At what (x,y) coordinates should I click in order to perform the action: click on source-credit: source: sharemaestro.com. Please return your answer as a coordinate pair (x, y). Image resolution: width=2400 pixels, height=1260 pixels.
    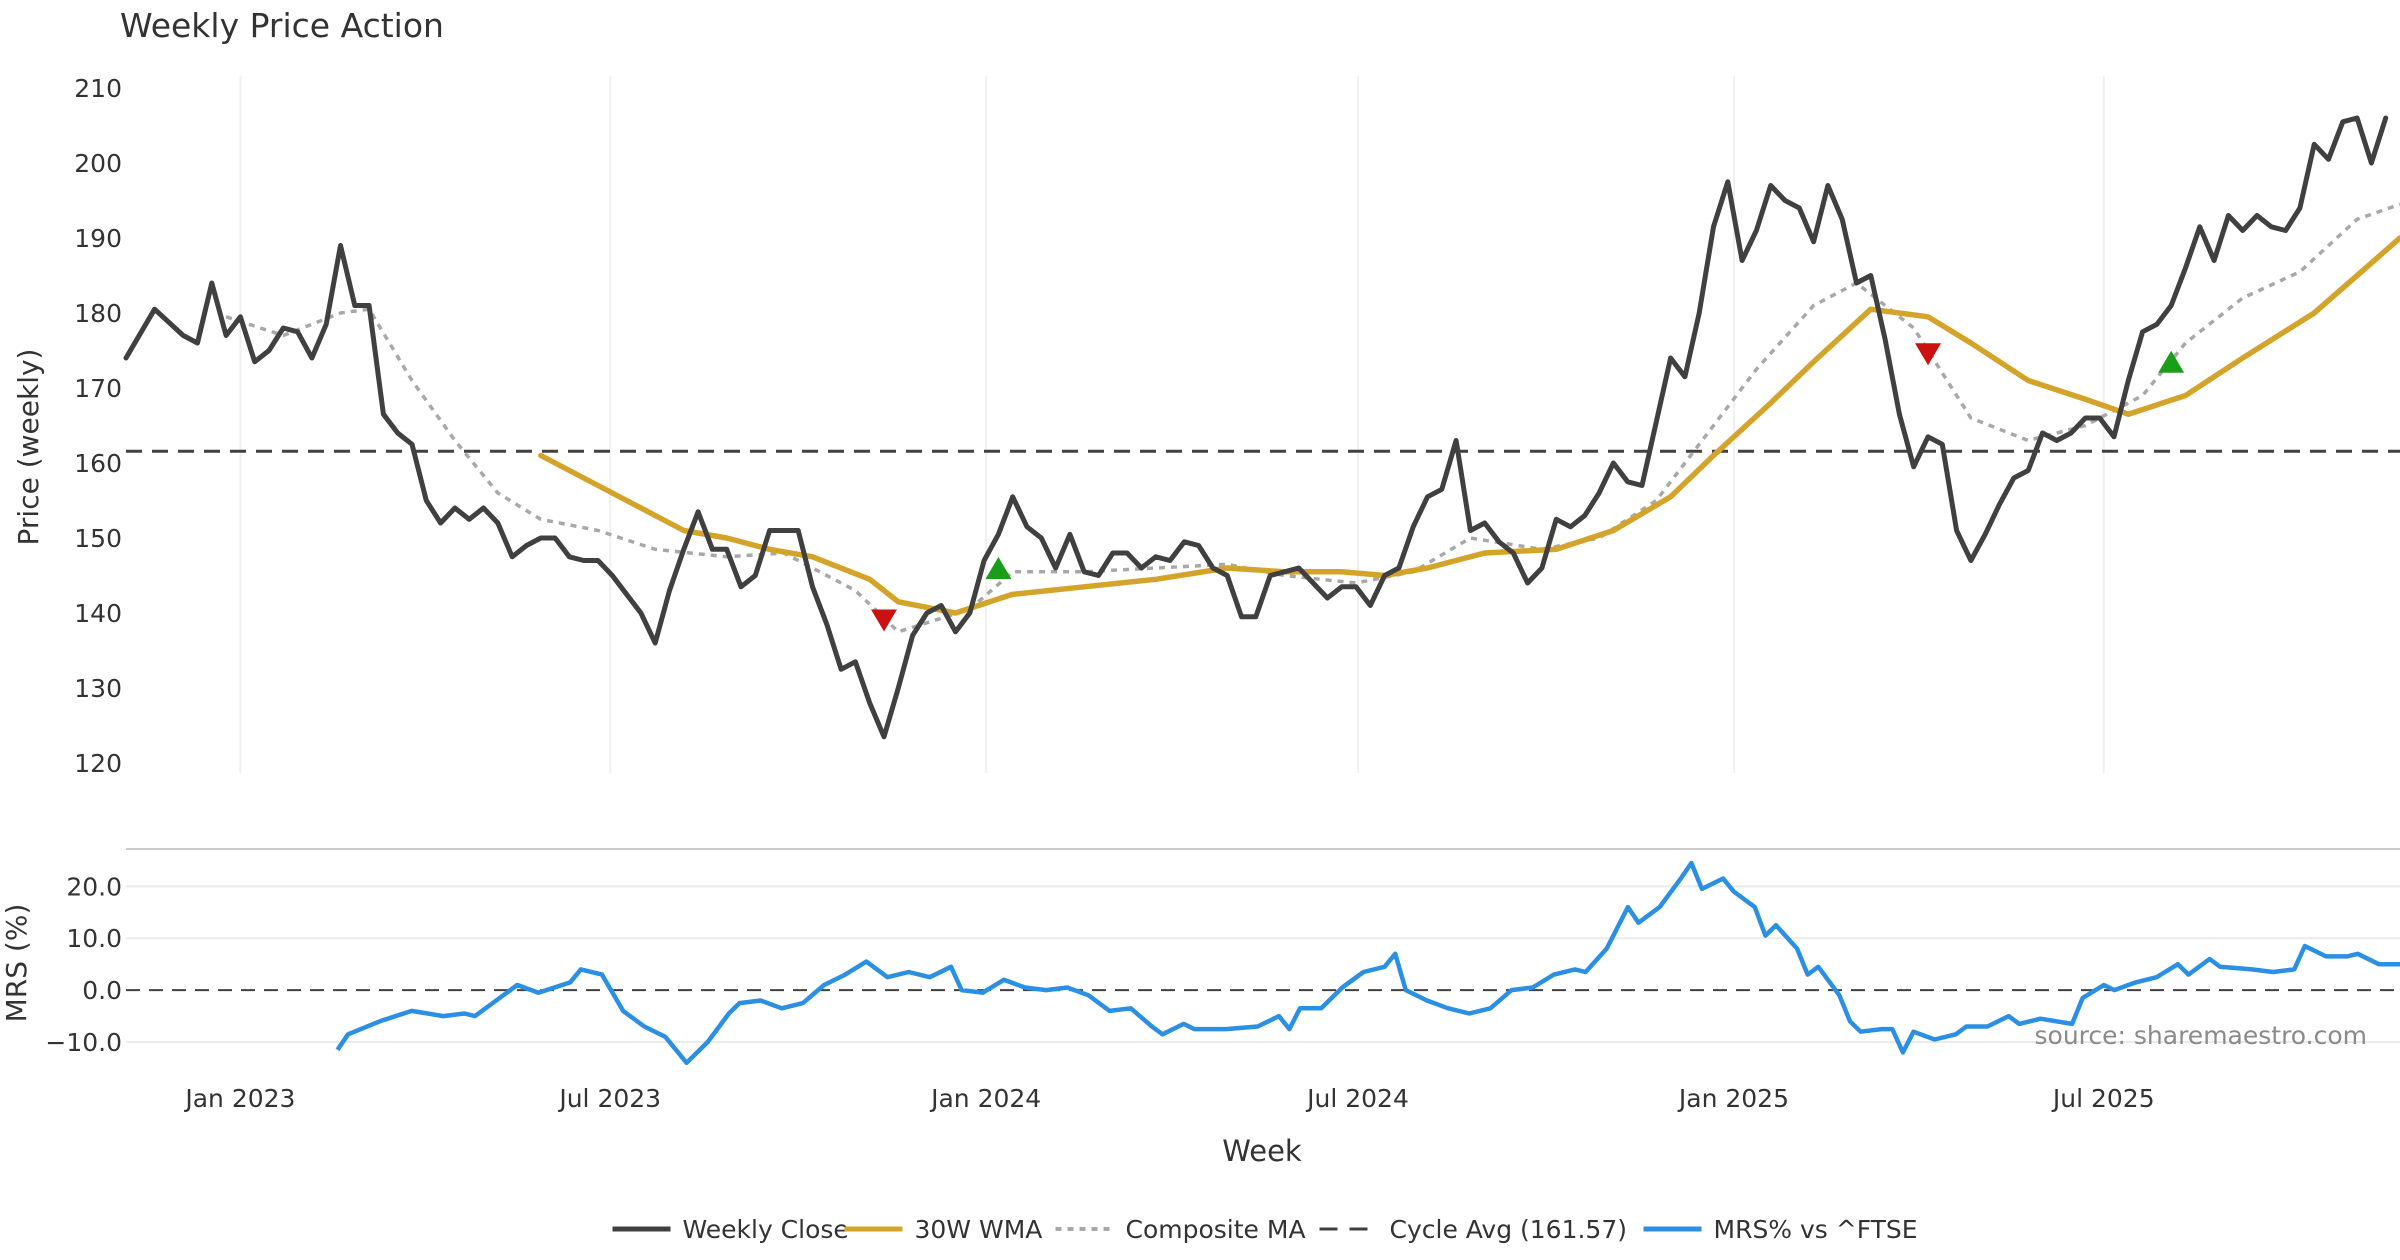
    Looking at the image, I should click on (2201, 1035).